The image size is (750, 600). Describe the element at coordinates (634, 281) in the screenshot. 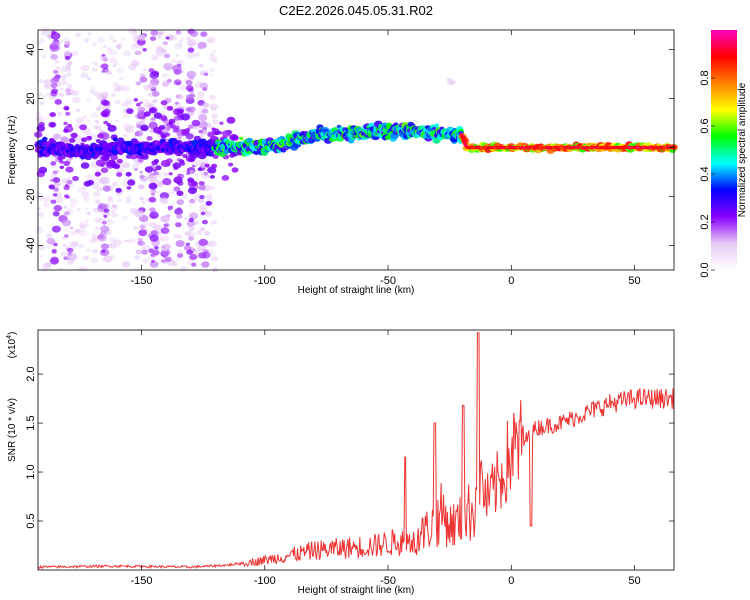

I see `spectrogram-x-tick-label: 50` at that location.